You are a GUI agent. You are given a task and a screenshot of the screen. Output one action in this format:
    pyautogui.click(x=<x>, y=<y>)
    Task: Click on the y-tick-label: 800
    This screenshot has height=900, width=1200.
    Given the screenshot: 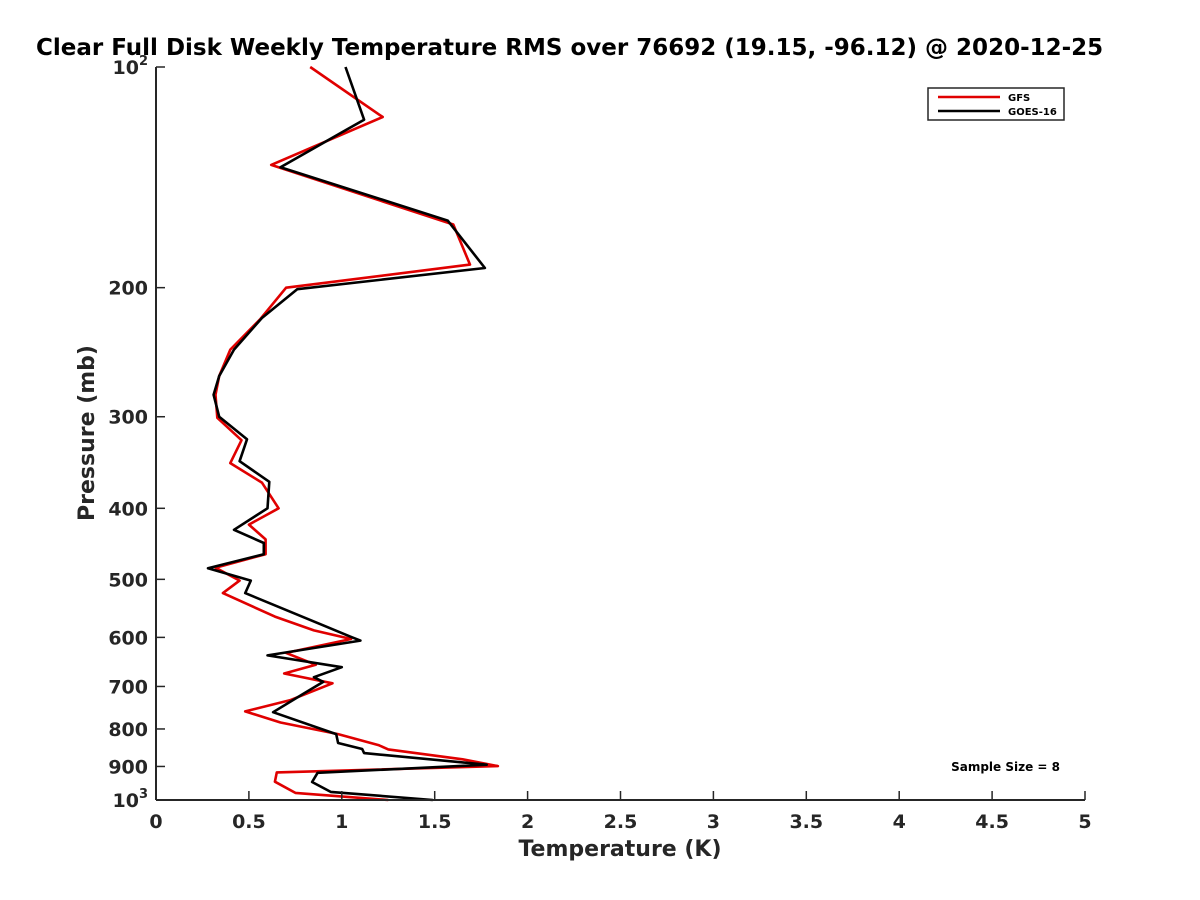 What is the action you would take?
    pyautogui.click(x=128, y=730)
    